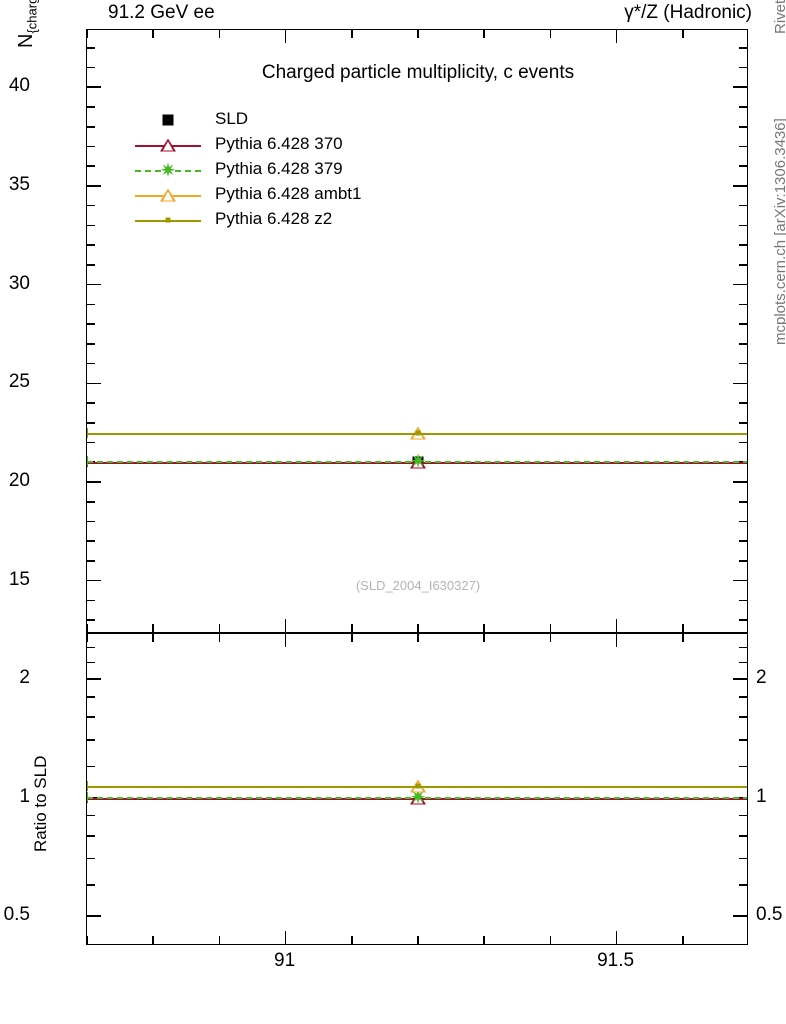 This screenshot has width=786, height=1024. Describe the element at coordinates (19, 579) in the screenshot. I see `main-y-tick-label: 15` at that location.